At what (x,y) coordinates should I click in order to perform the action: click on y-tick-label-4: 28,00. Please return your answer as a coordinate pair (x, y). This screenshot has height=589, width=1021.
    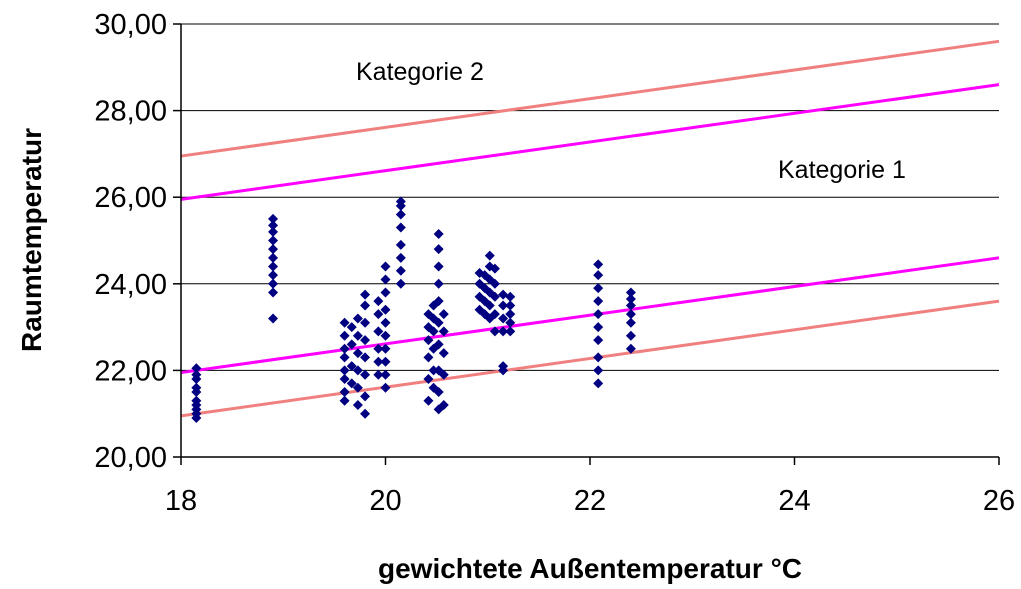
    Looking at the image, I should click on (130, 112).